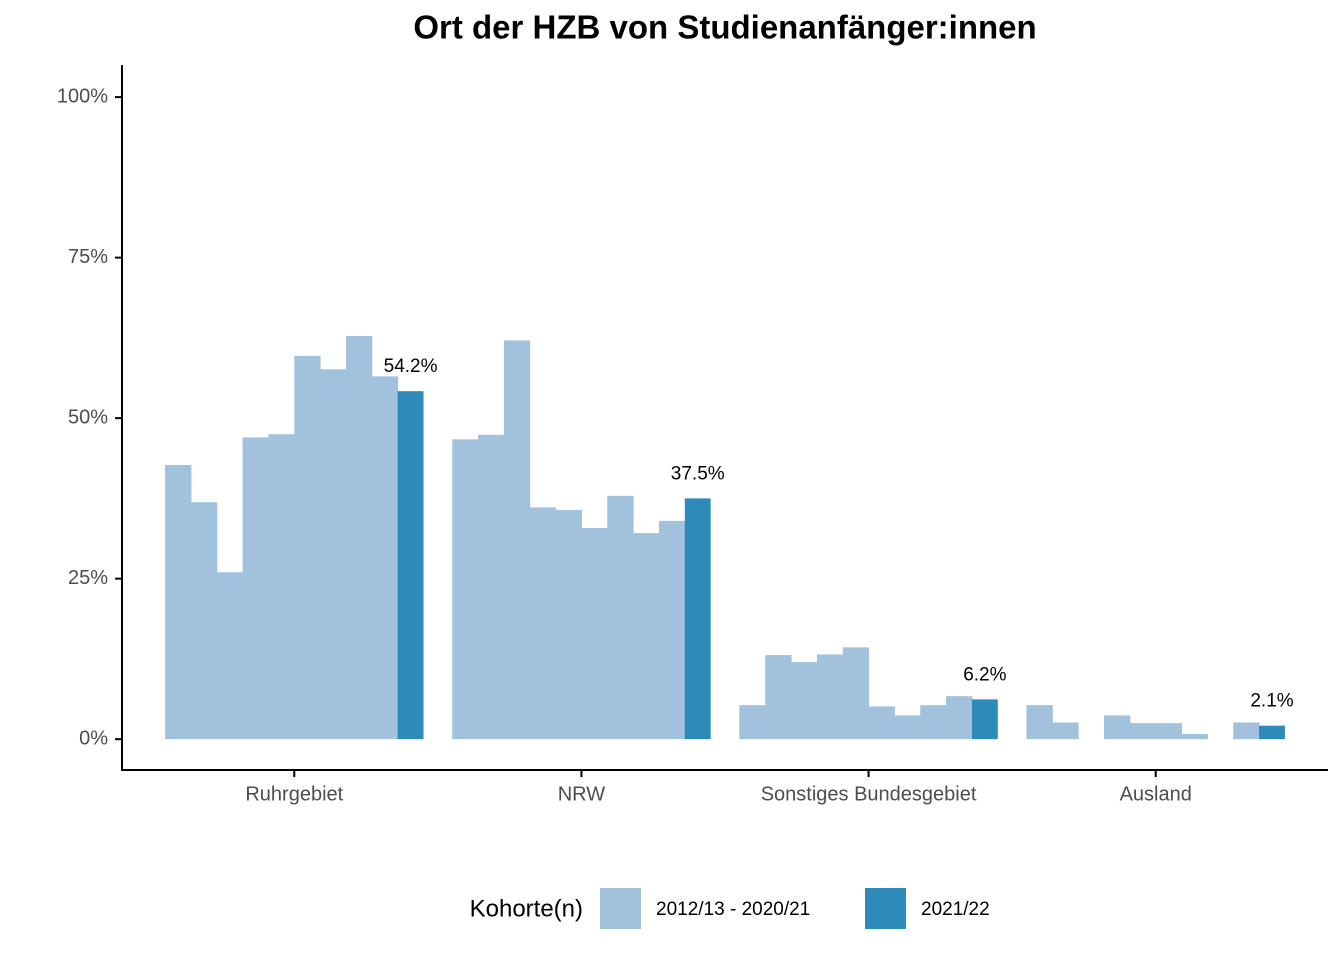 Image resolution: width=1344 pixels, height=960 pixels. What do you see at coordinates (82, 96) in the screenshot?
I see `y-tick-label: 100%` at bounding box center [82, 96].